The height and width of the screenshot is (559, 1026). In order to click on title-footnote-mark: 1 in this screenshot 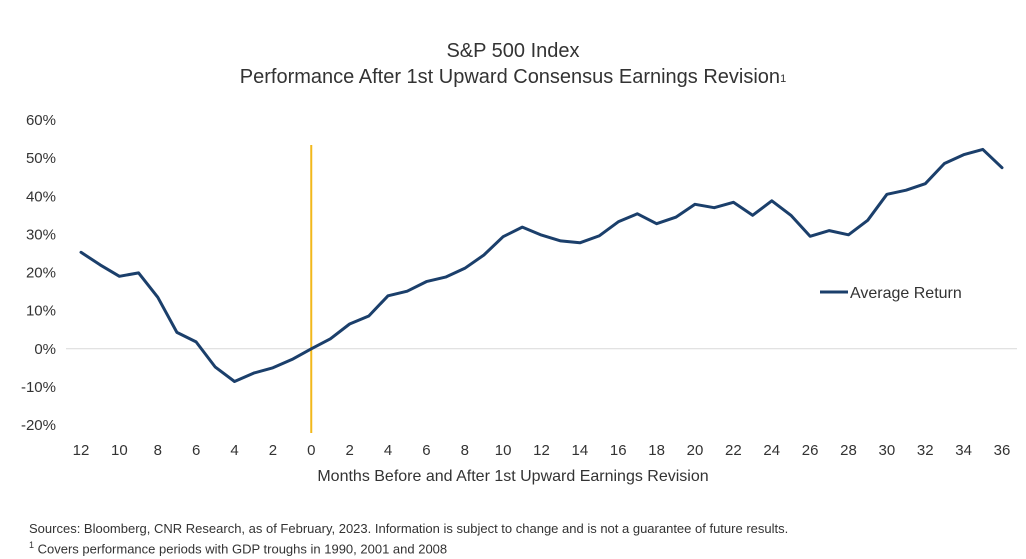, I will do `click(783, 79)`.